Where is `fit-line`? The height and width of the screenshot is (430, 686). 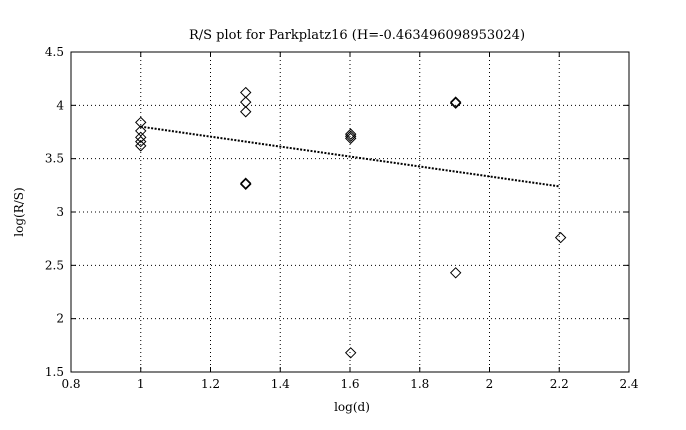 fit-line is located at coordinates (350, 156).